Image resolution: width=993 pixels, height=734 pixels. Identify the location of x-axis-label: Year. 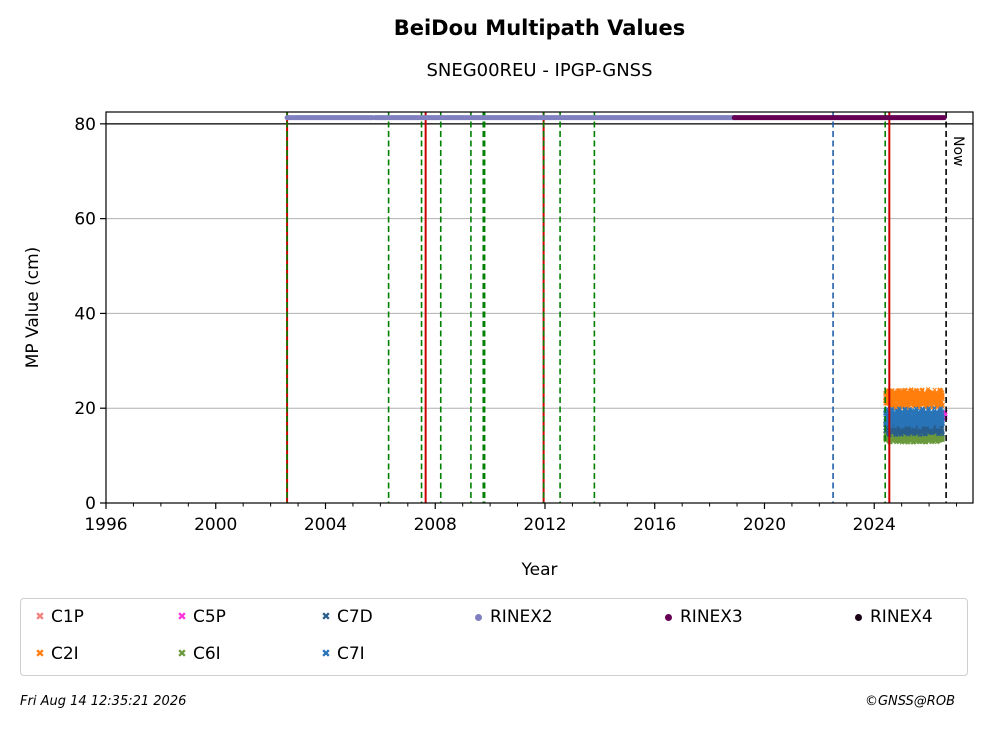
(539, 570).